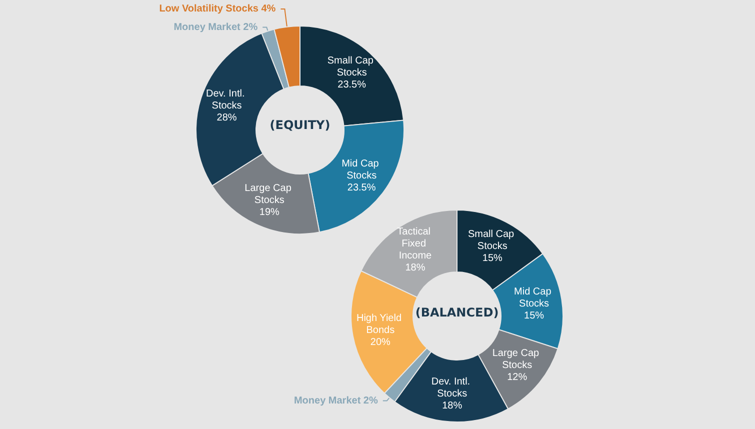  I want to click on slice-label: Low Volatility Stocks 4%, so click(217, 8).